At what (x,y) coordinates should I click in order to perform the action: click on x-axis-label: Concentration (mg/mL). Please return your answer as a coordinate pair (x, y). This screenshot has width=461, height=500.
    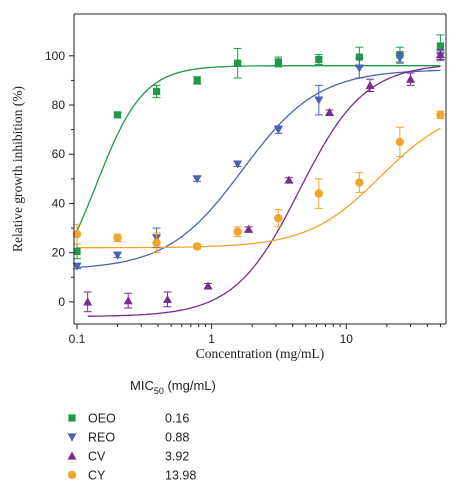
    Looking at the image, I should click on (260, 353).